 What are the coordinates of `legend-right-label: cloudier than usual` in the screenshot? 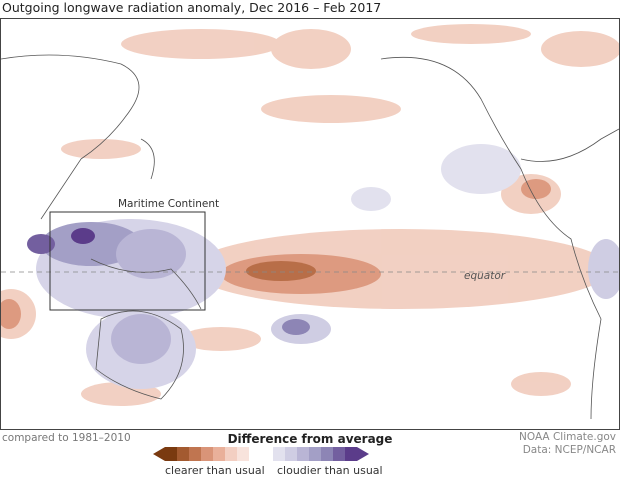 It's located at (330, 470).